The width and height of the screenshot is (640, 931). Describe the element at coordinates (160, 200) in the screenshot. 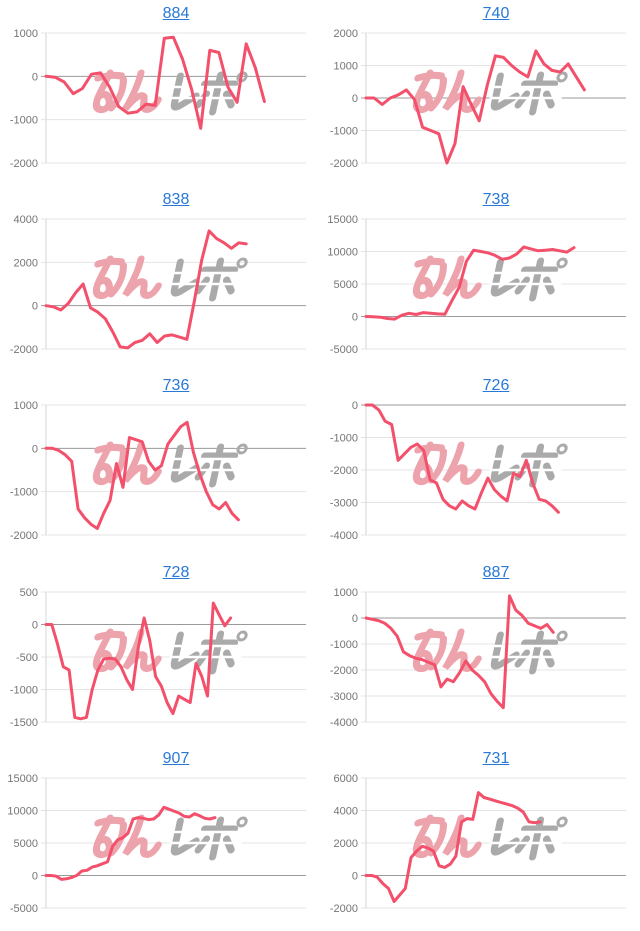

I see `chart-title-row: 838` at that location.